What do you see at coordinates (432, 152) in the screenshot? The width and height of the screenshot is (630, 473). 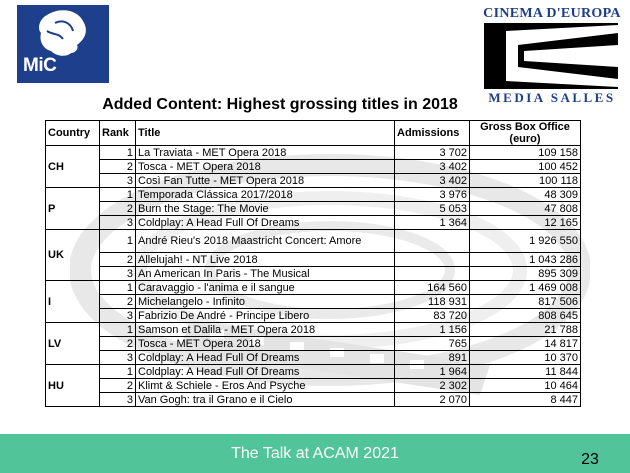 I see `admissions-cell: 3 702` at bounding box center [432, 152].